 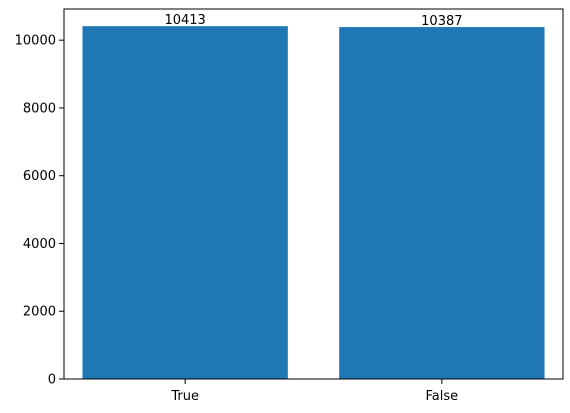 What do you see at coordinates (442, 396) in the screenshot?
I see `x-tick-label-false: False` at bounding box center [442, 396].